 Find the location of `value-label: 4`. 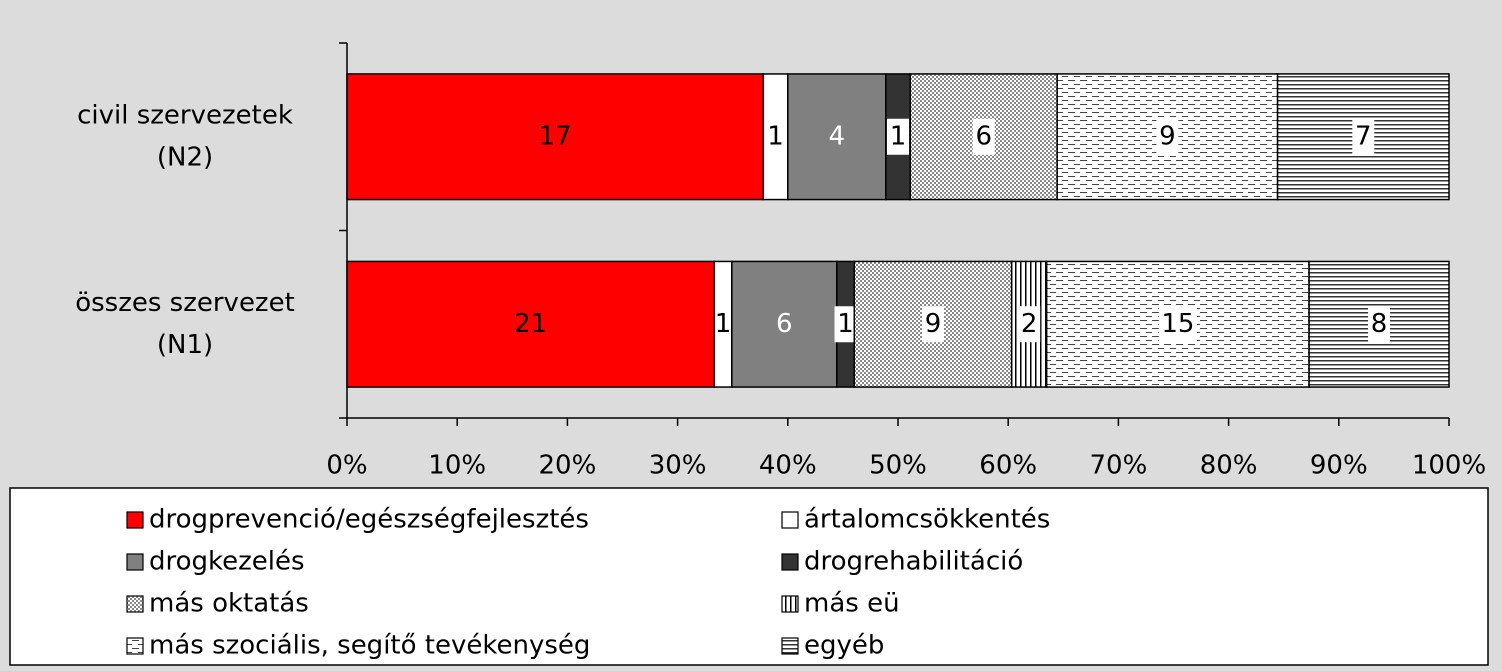

value-label: 4 is located at coordinates (837, 136).